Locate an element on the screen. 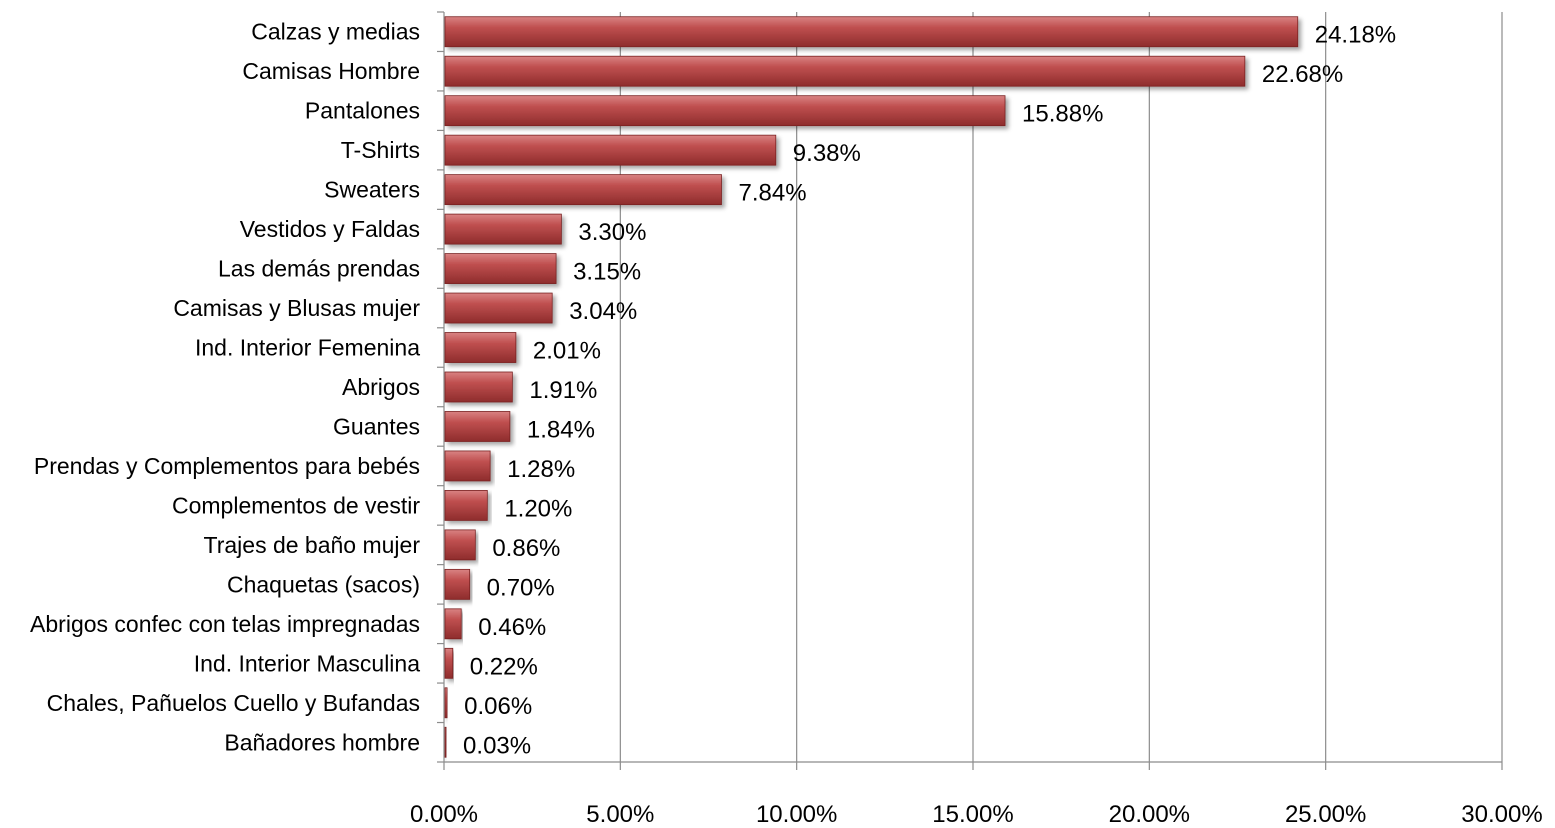 This screenshot has height=828, width=1555. category-label: Ind. Interior Masculina is located at coordinates (307, 663).